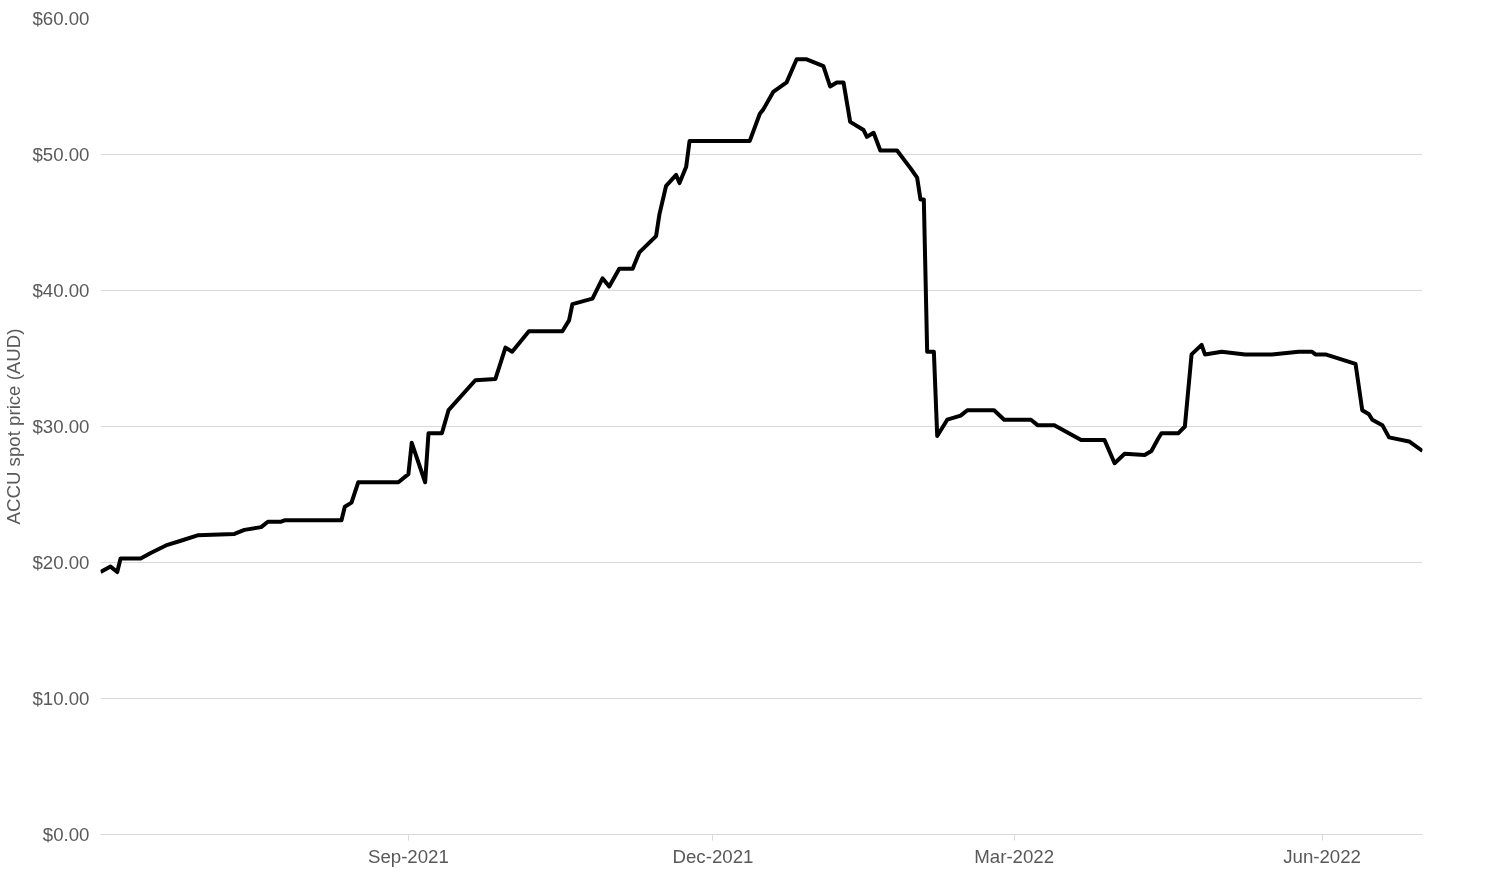 The height and width of the screenshot is (896, 1493). What do you see at coordinates (66, 834) in the screenshot?
I see `y-tick-label: $0.00` at bounding box center [66, 834].